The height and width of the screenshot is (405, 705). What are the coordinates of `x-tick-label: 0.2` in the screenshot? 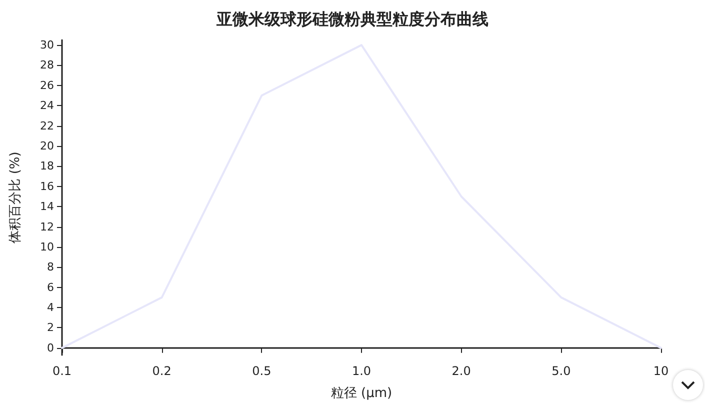 It's located at (162, 371).